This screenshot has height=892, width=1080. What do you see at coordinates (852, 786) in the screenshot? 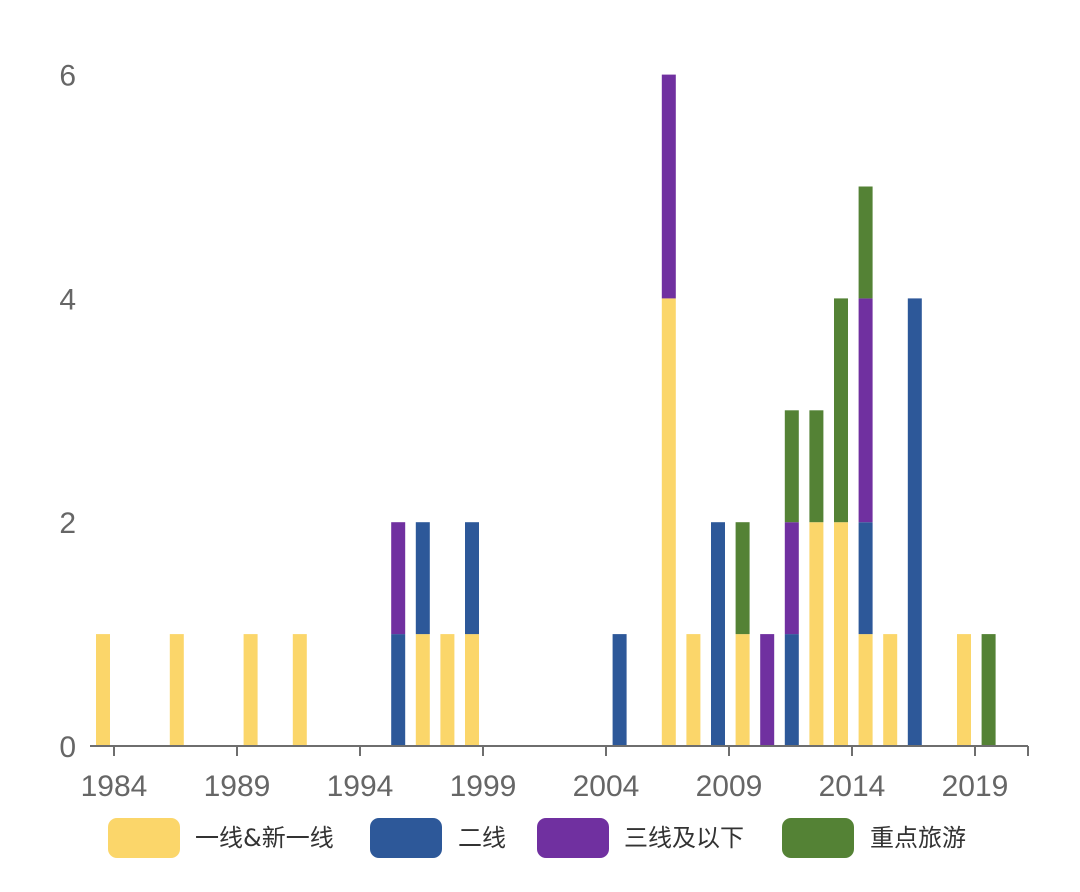
I see `x-tick-label-6: 2014` at bounding box center [852, 786].